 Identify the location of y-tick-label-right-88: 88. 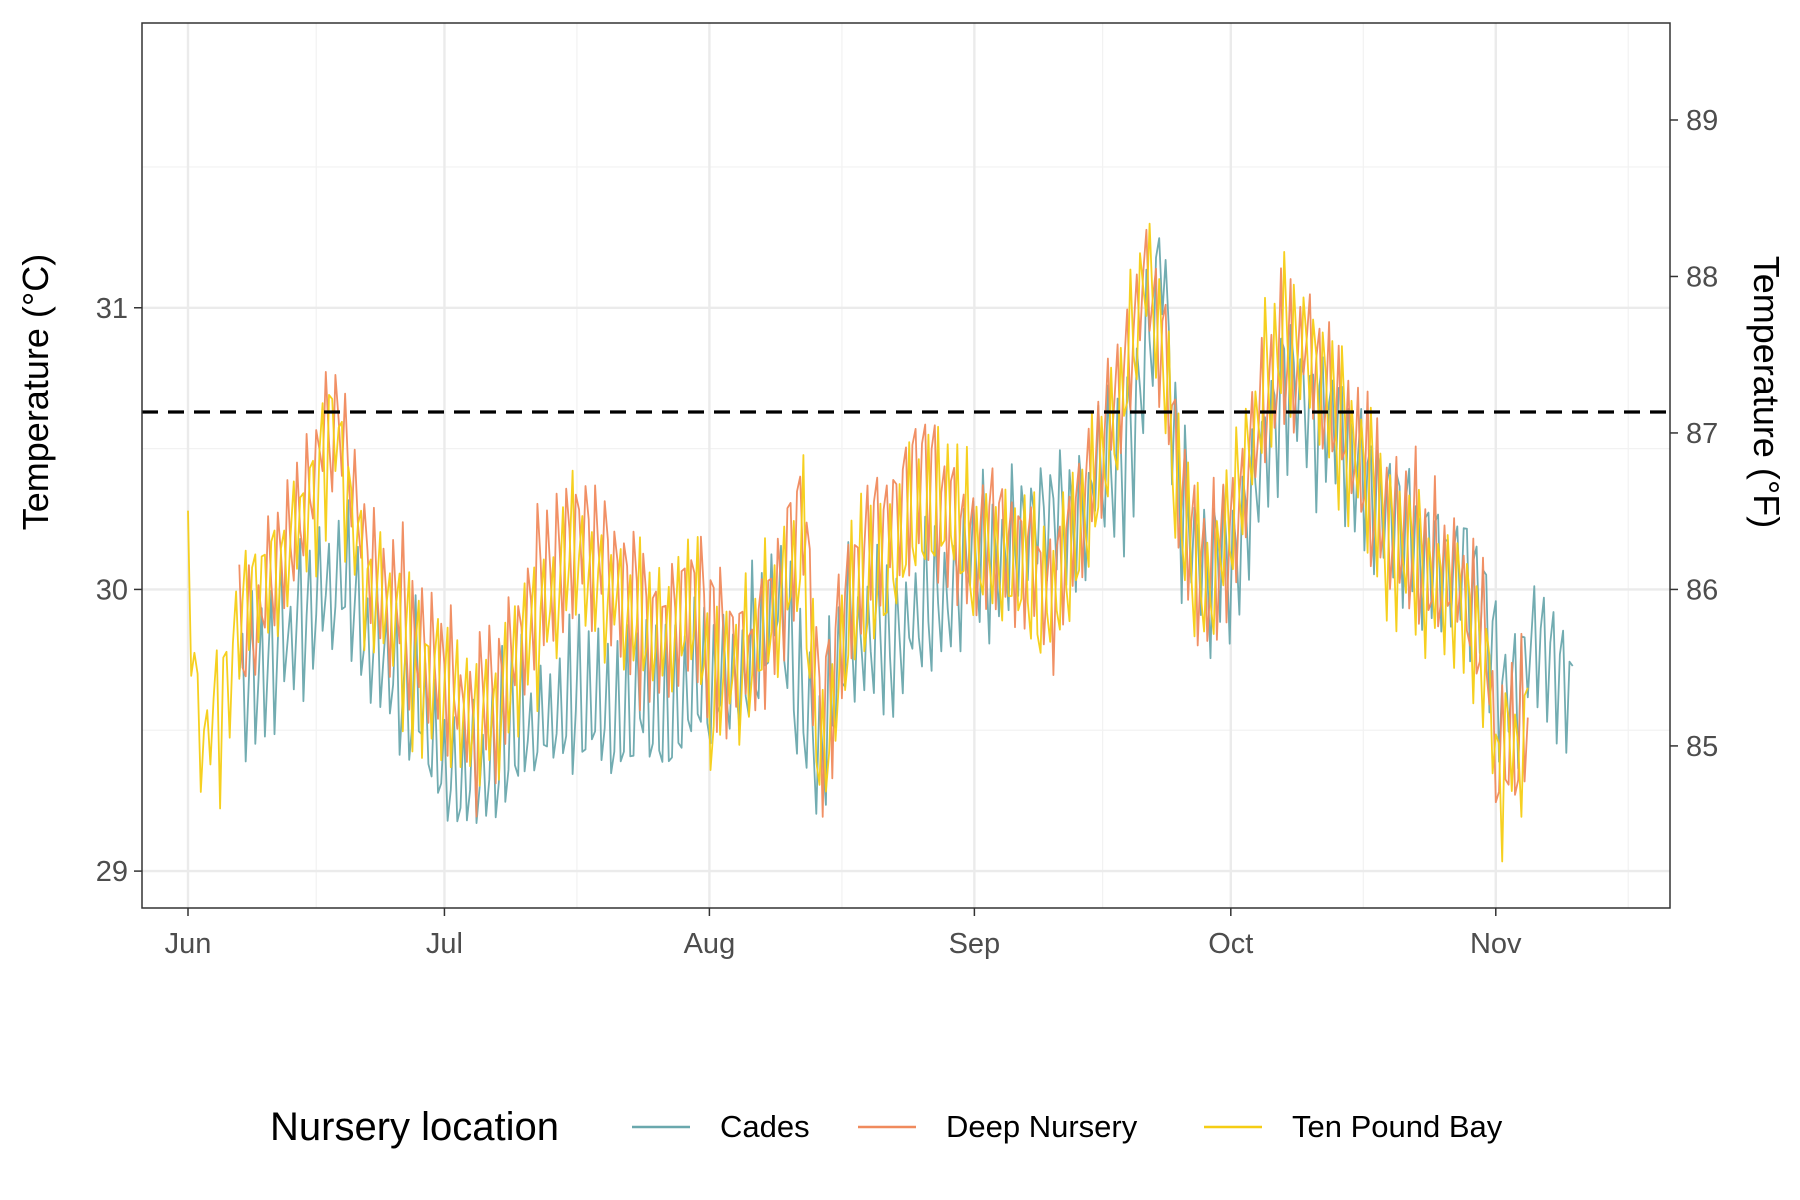
(1702, 277).